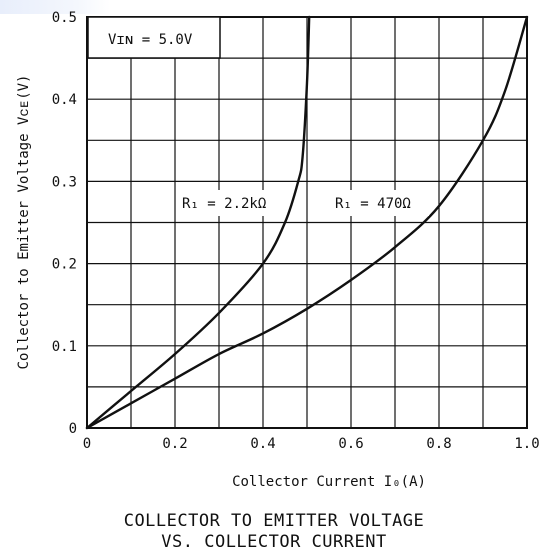 The height and width of the screenshot is (558, 548). Describe the element at coordinates (150, 40) in the screenshot. I see `vin-label: Vɪɴ = 5.0V` at that location.